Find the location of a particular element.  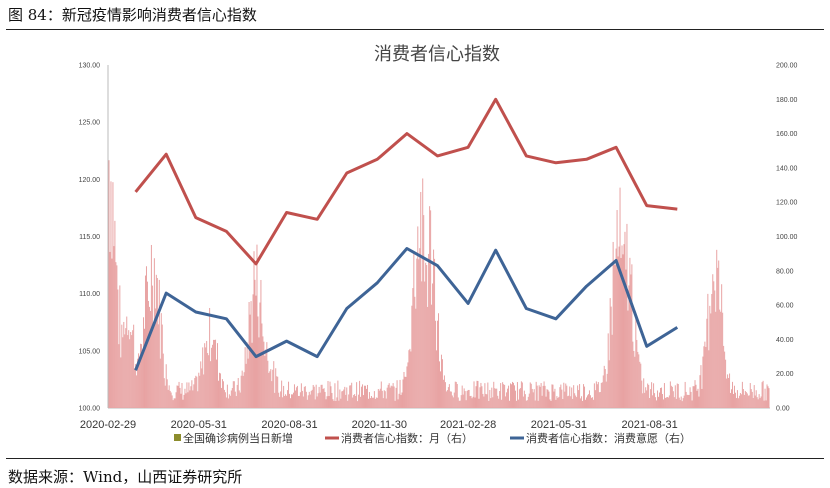

chart-title: 消费者信心指数 is located at coordinates (437, 54).